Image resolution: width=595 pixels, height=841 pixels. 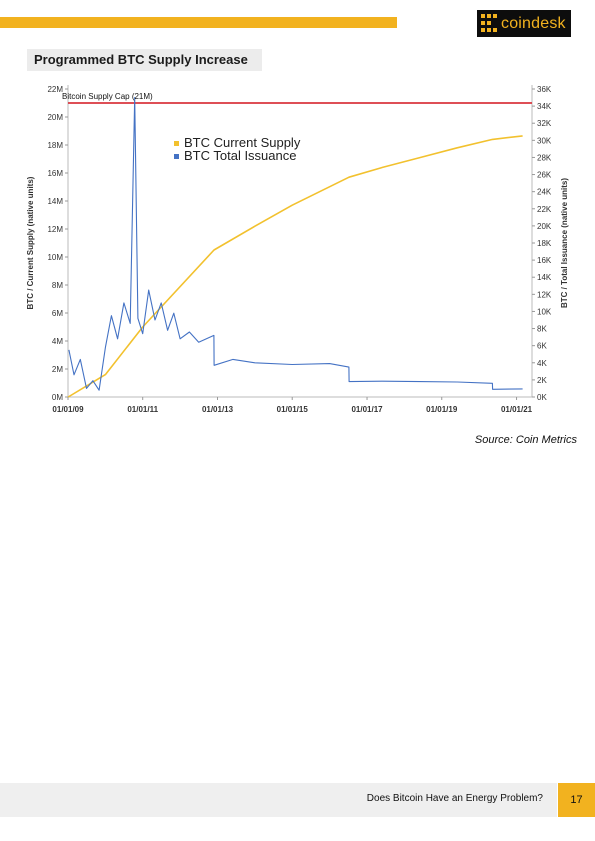 What do you see at coordinates (544, 123) in the screenshot?
I see `right-tick-label: 32K` at bounding box center [544, 123].